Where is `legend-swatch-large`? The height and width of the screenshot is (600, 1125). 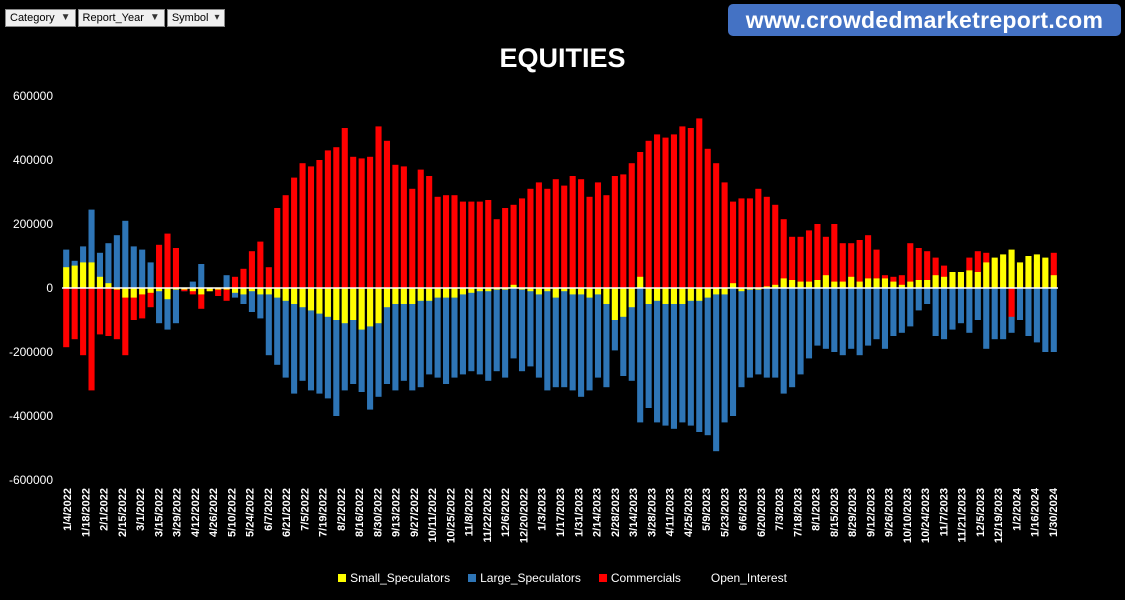
legend-swatch-large is located at coordinates (472, 578).